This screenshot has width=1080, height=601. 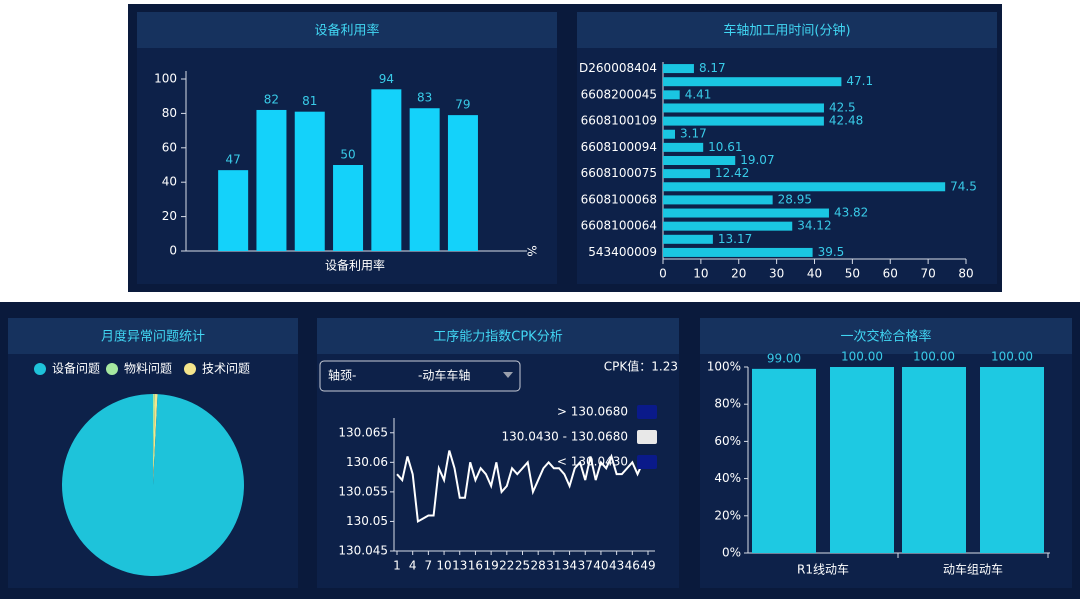 I want to click on y-tick-label: 130.055, so click(x=363, y=491).